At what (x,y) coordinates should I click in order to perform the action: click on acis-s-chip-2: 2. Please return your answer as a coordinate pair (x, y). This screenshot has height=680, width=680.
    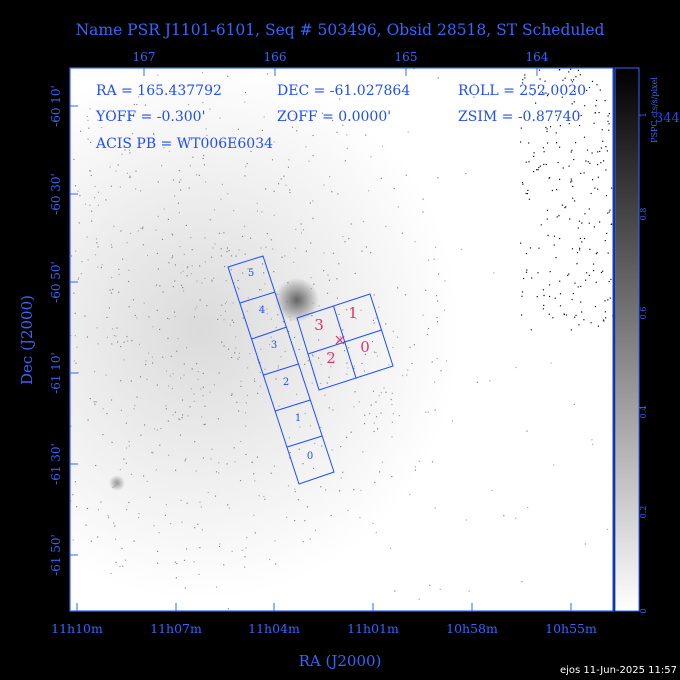
    Looking at the image, I should click on (286, 382).